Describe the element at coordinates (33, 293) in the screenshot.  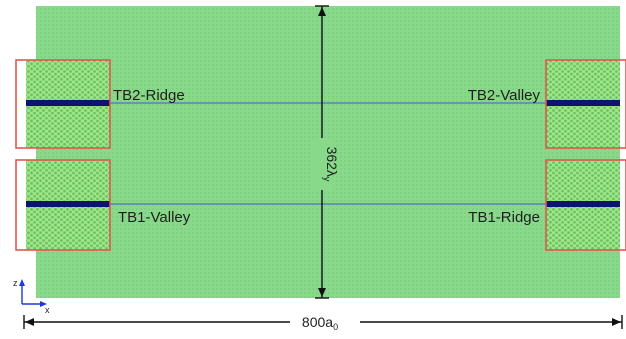
I see `axes-indicator` at that location.